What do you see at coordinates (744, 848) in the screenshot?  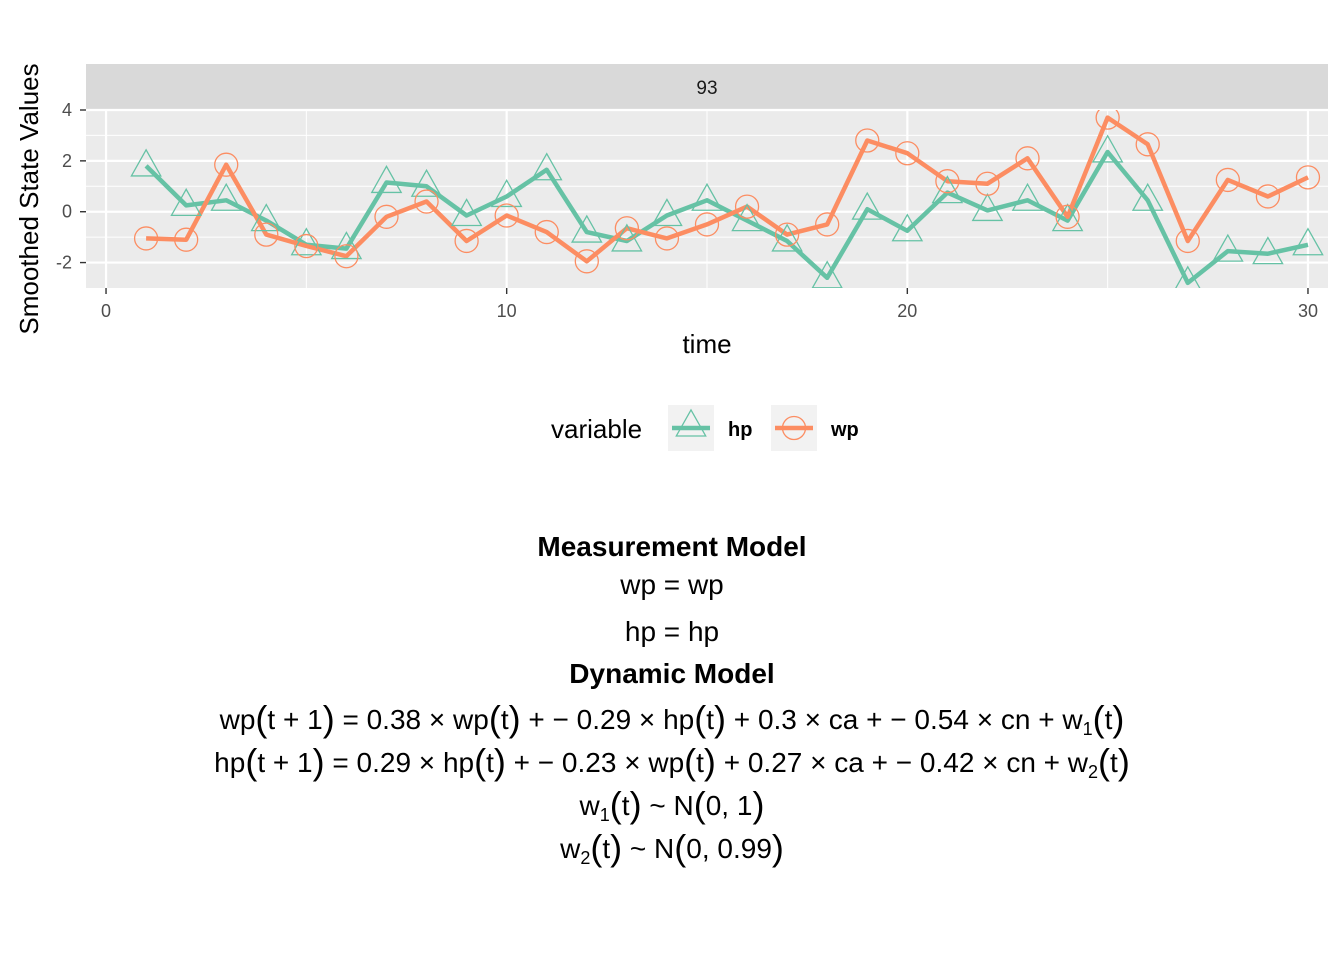 I see `n2-var: 0.99` at bounding box center [744, 848].